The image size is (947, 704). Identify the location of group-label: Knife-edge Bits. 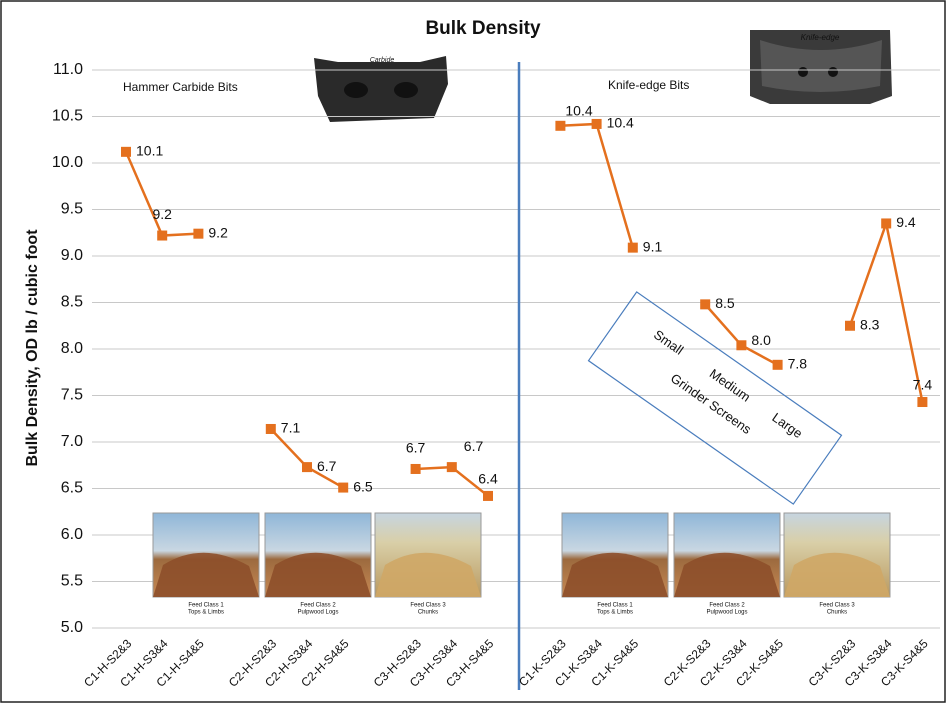
(648, 85).